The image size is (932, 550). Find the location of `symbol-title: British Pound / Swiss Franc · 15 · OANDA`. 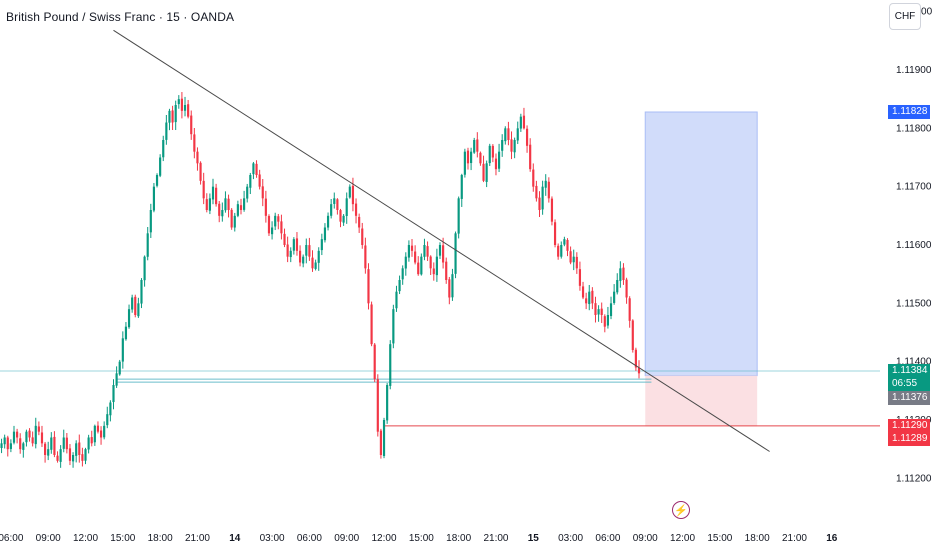

symbol-title: British Pound / Swiss Franc · 15 · OANDA is located at coordinates (120, 17).